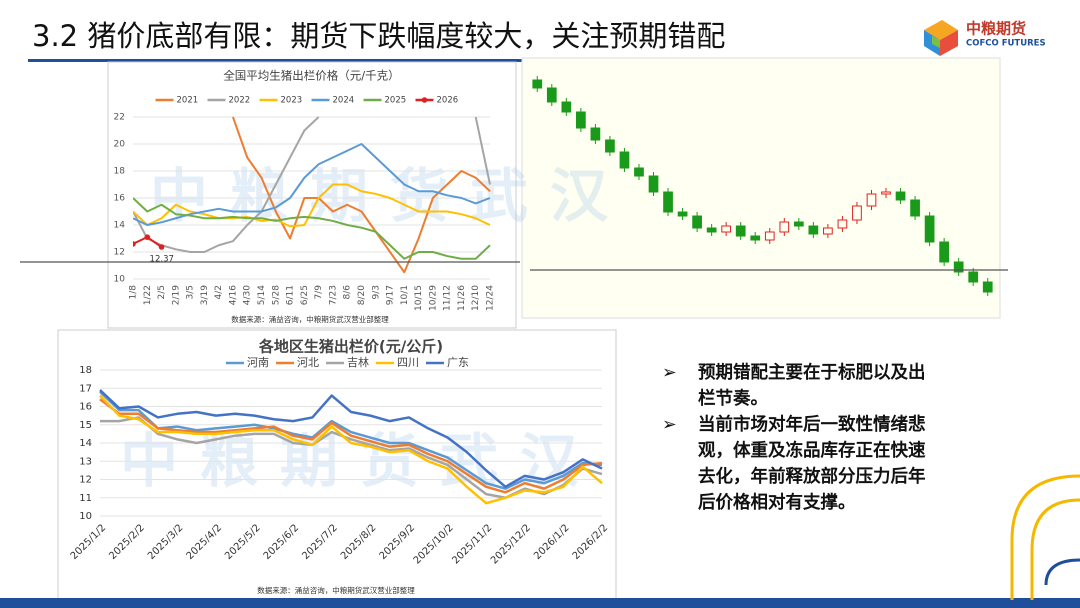 The height and width of the screenshot is (608, 1080). Describe the element at coordinates (941, 38) in the screenshot. I see `logo` at that location.